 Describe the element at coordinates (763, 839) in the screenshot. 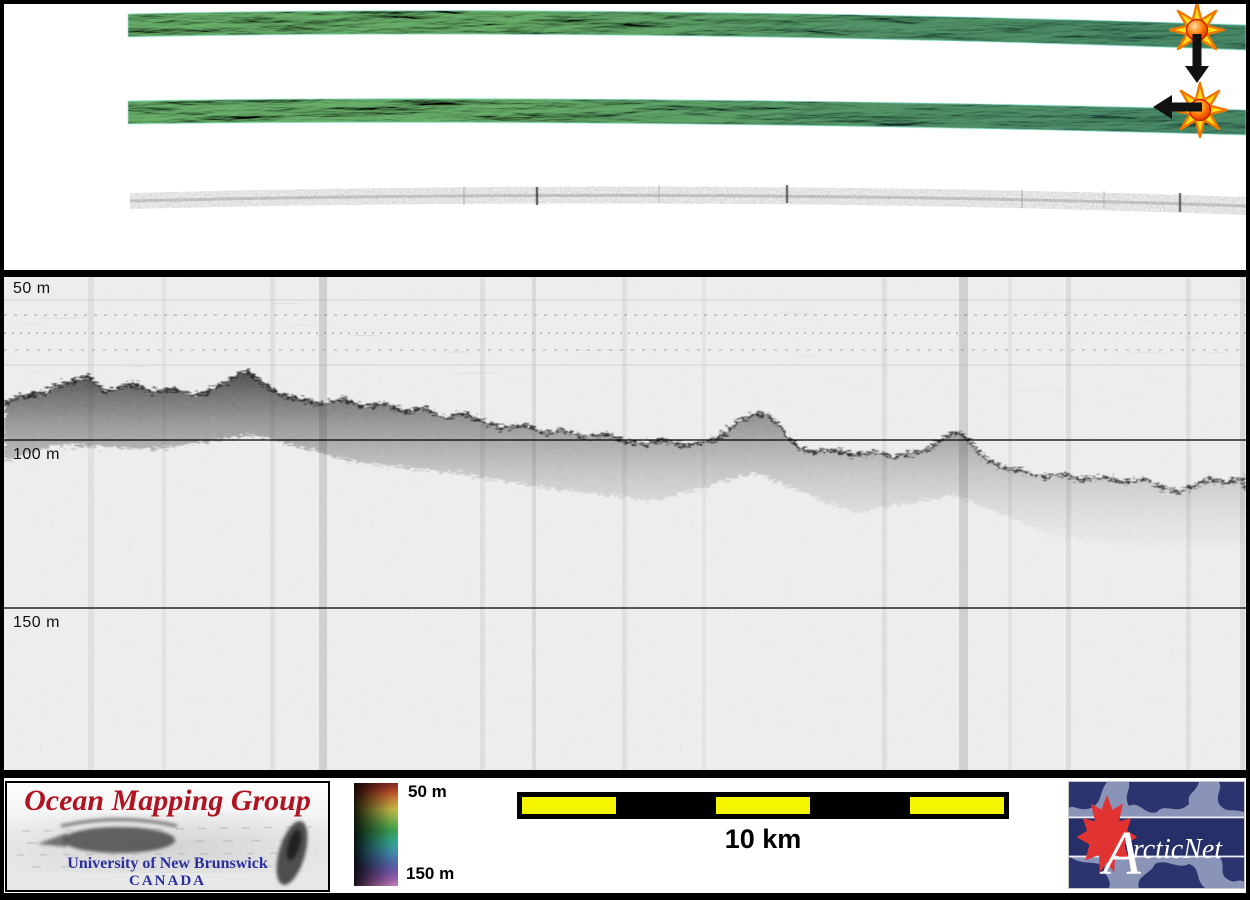

I see `scale-bar-label: 10 km` at that location.